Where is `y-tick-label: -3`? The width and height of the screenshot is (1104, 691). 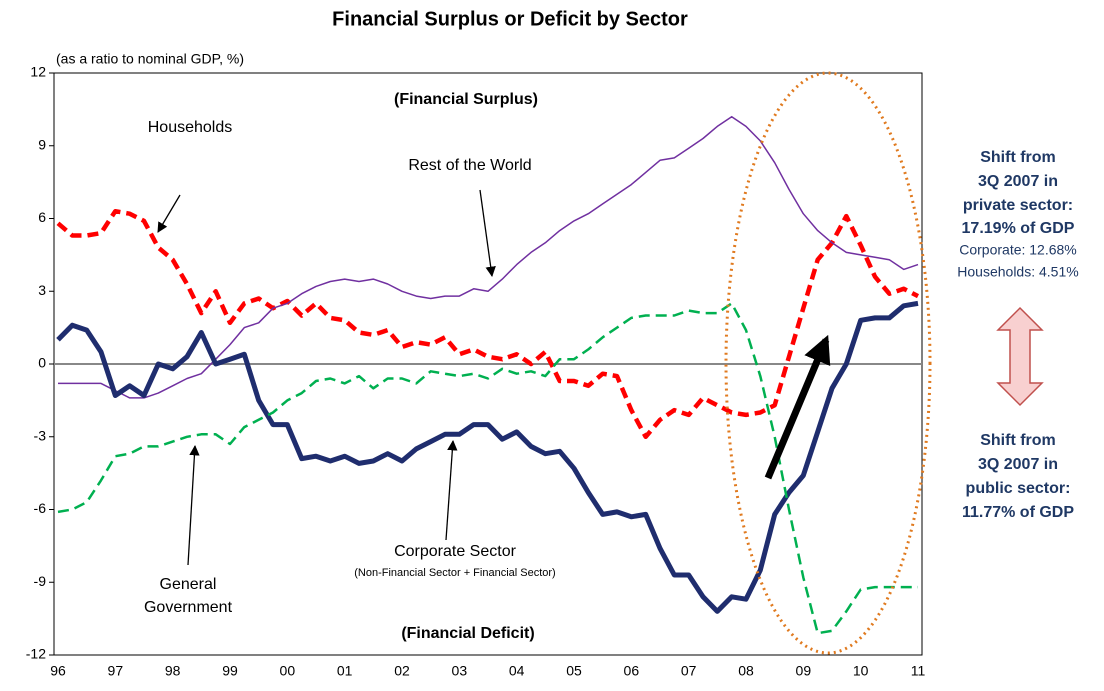
y-tick-label: -3 is located at coordinates (40, 435).